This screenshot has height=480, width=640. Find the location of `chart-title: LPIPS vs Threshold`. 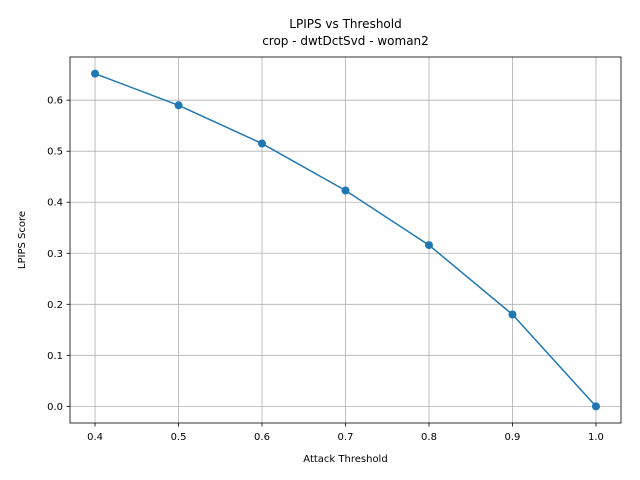

chart-title: LPIPS vs Threshold is located at coordinates (345, 24).